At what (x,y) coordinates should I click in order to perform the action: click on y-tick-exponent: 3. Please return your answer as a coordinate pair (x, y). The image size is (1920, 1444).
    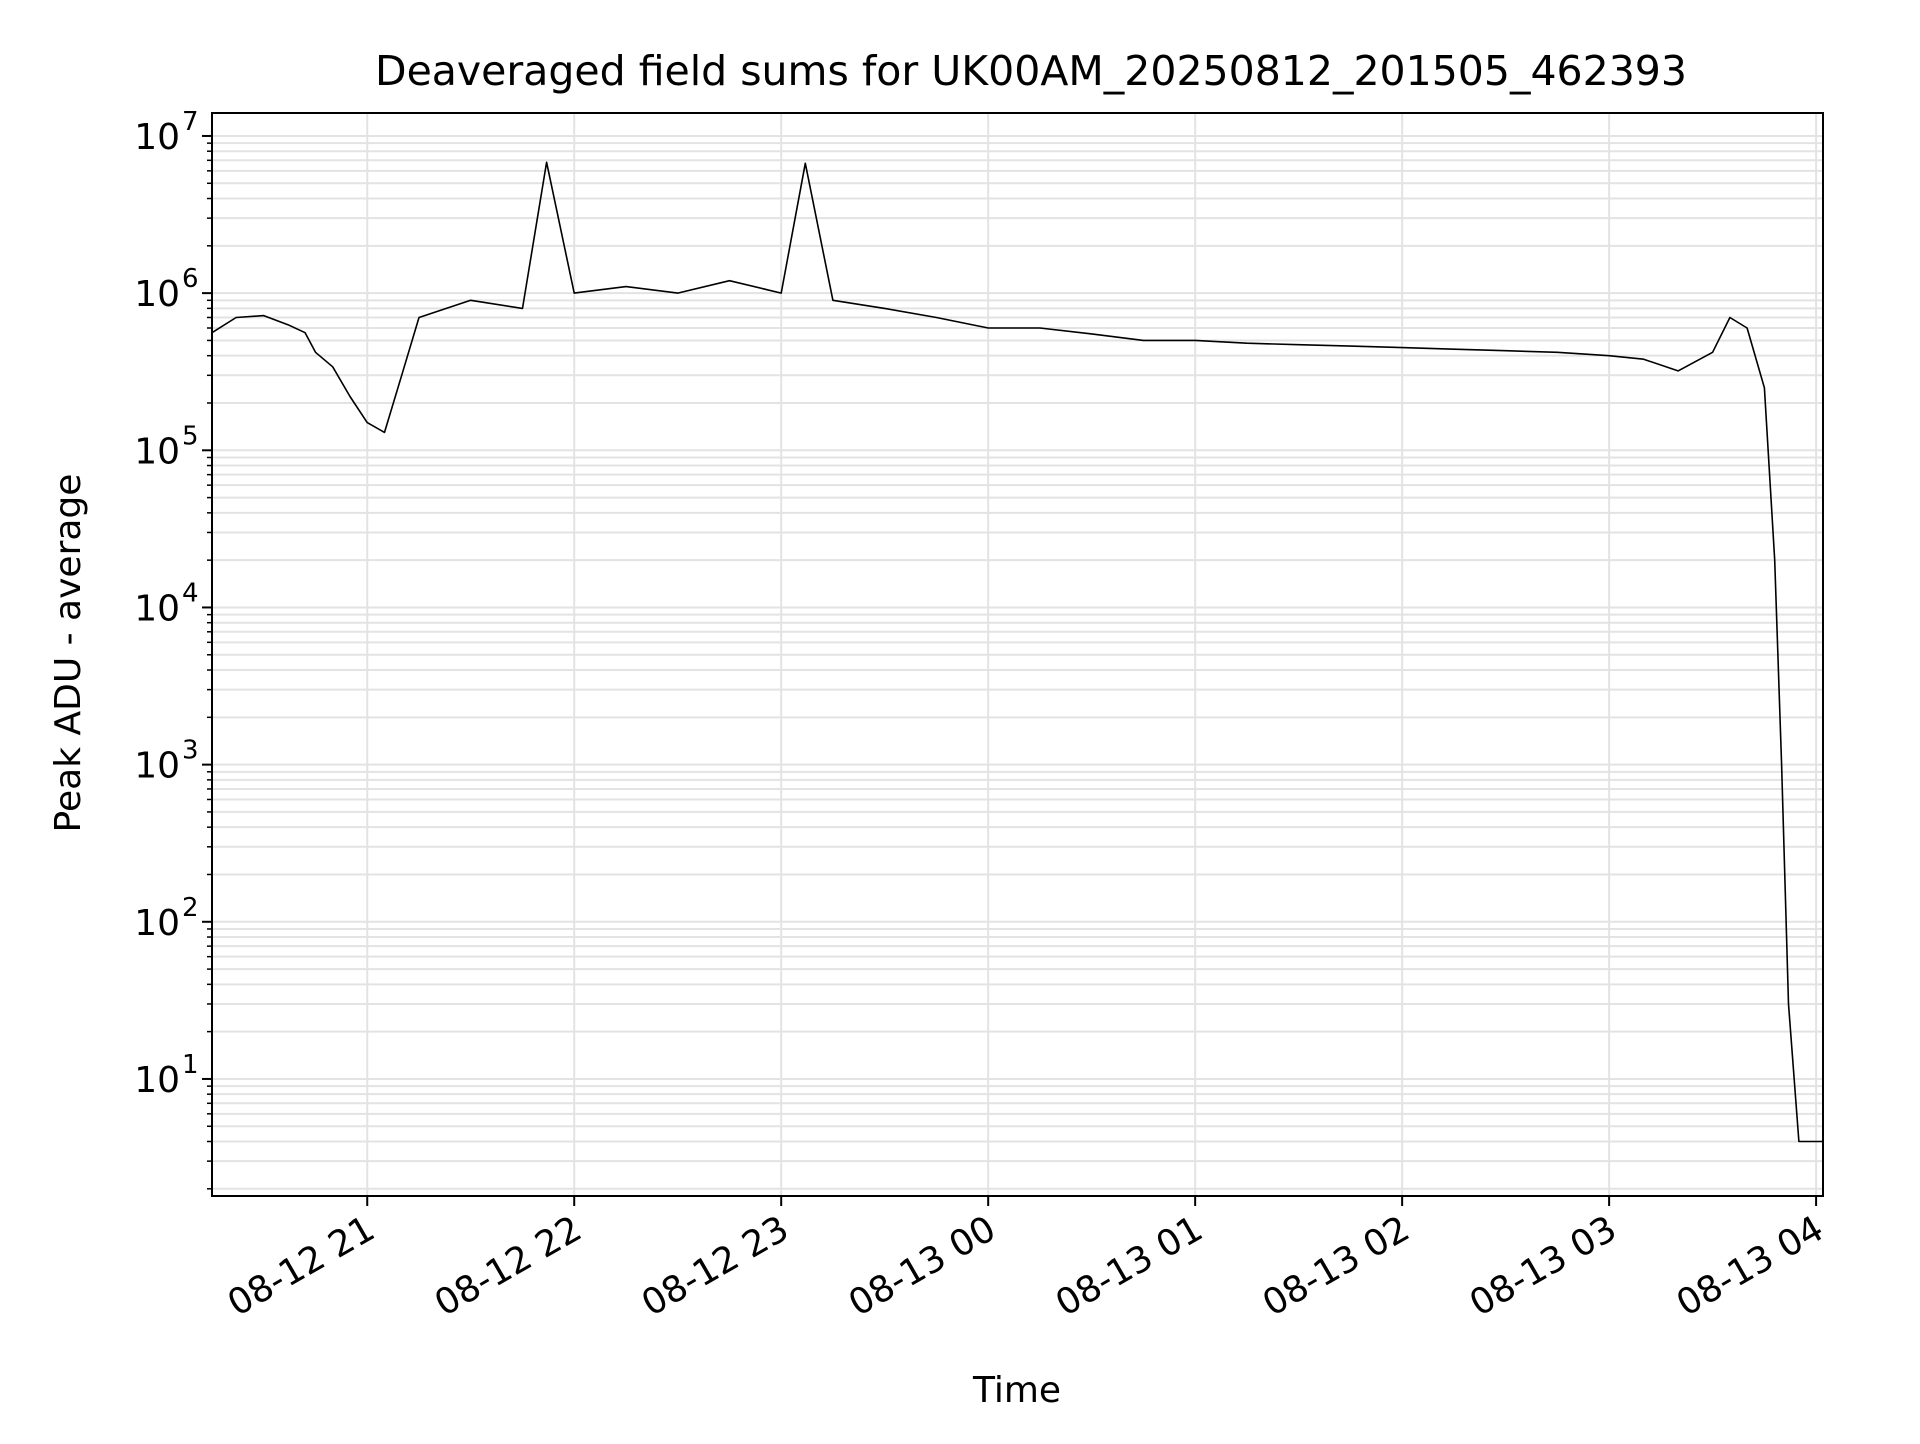
    Looking at the image, I should click on (190, 751).